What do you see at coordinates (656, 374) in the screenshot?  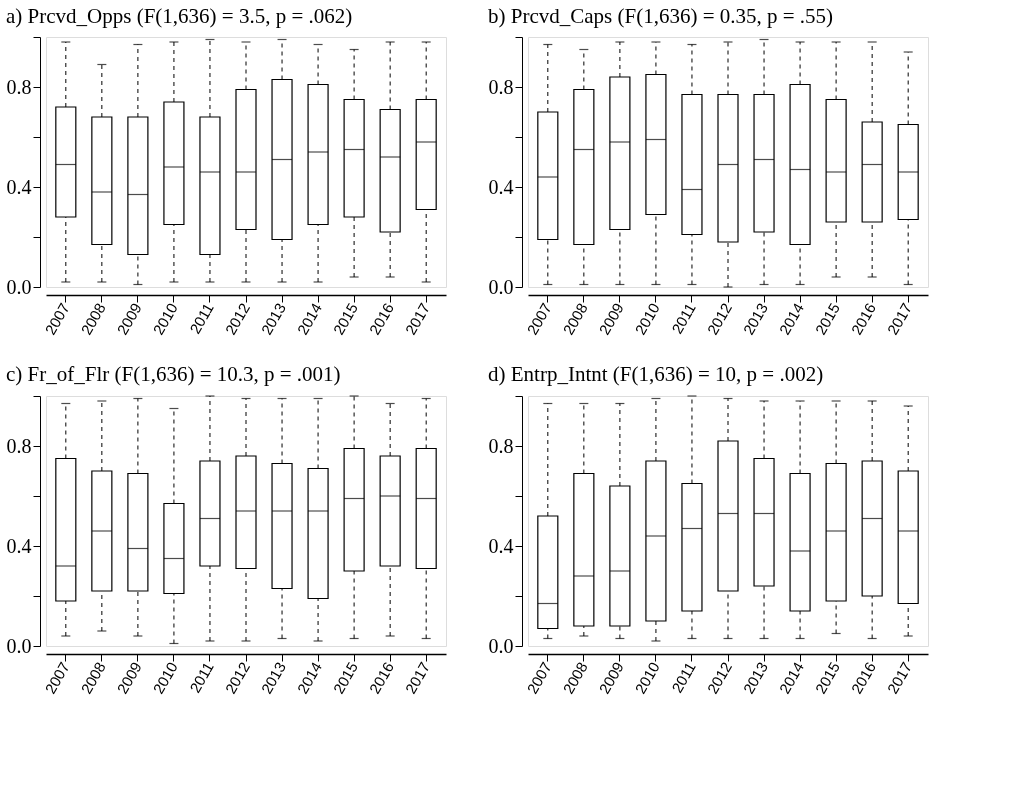 I see `chart-title: d) Entrp_Intnt (F(1,636) = 10, p = .002)` at bounding box center [656, 374].